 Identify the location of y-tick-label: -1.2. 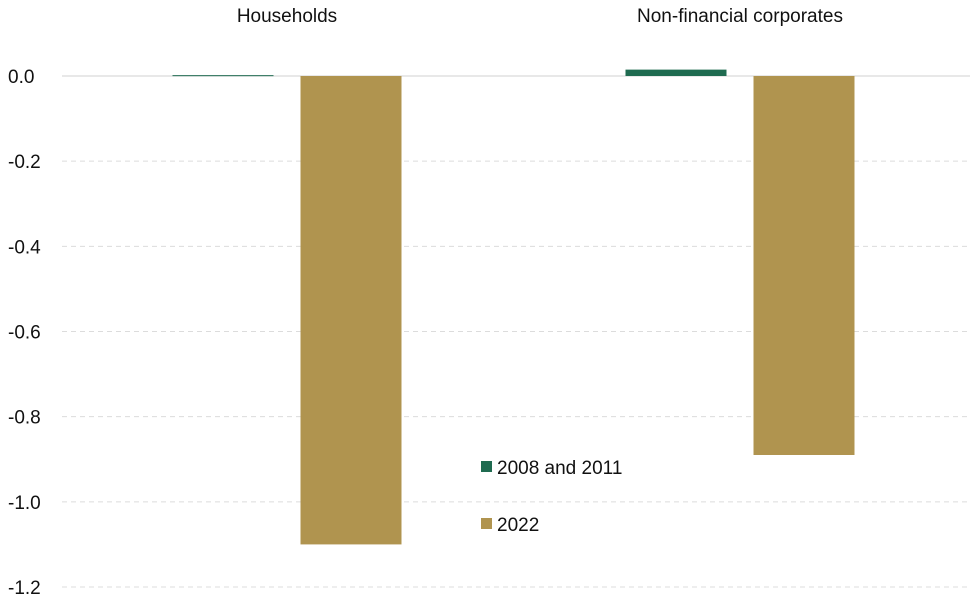
(24, 588).